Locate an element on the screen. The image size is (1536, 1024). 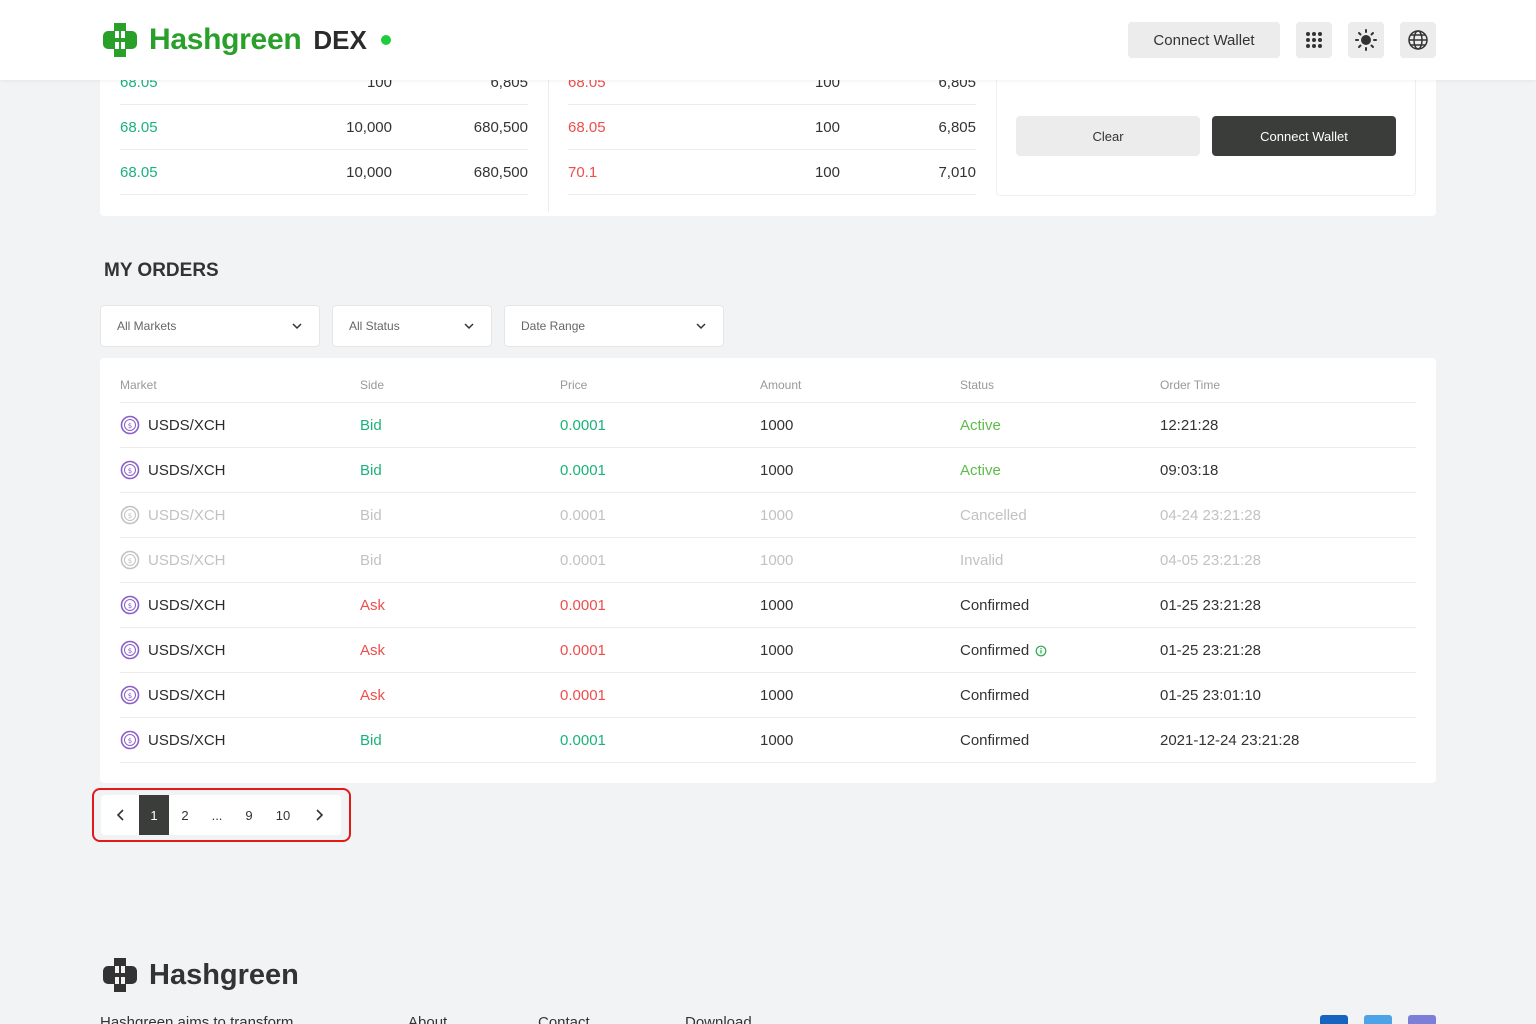
ask-total: 6,805 is located at coordinates (957, 127).